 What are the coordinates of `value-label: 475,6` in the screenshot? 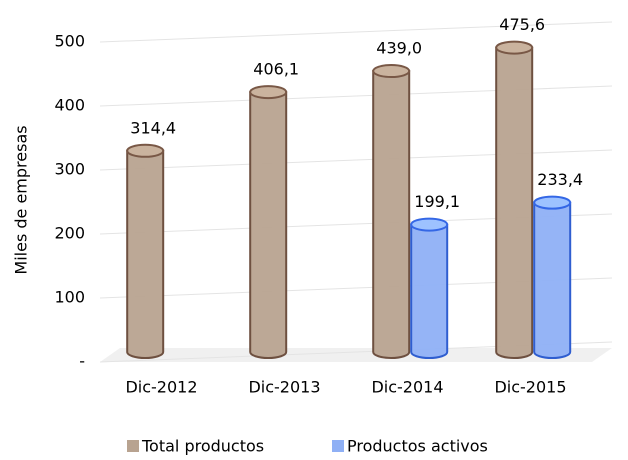 It's located at (522, 24).